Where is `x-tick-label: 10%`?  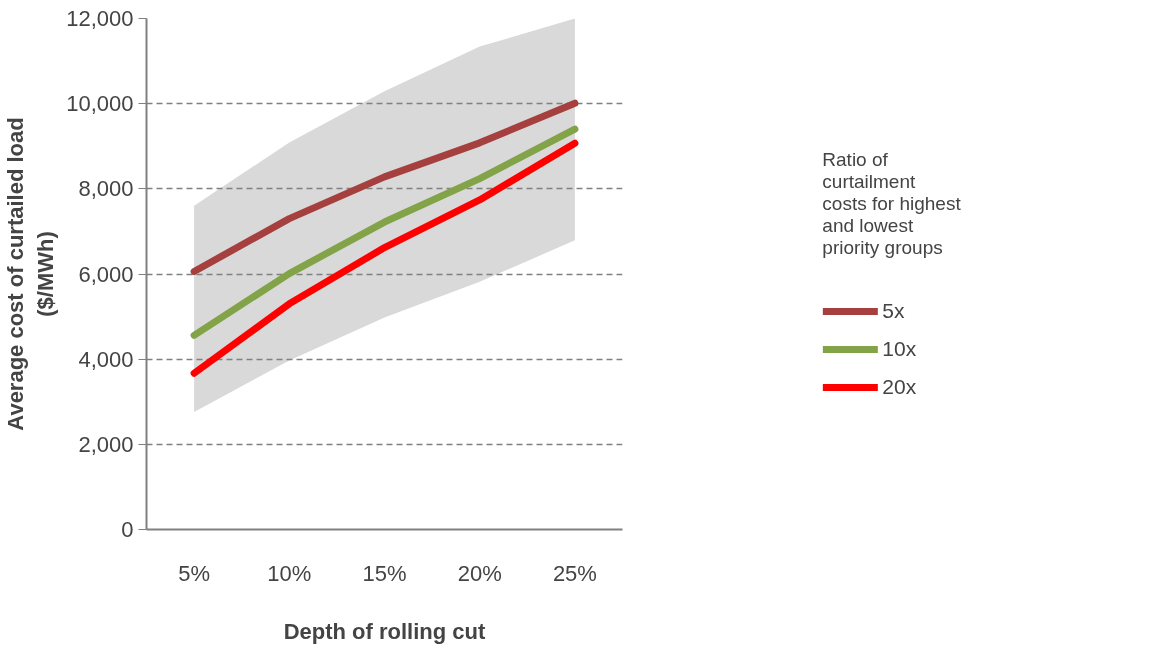 x-tick-label: 10% is located at coordinates (289, 573).